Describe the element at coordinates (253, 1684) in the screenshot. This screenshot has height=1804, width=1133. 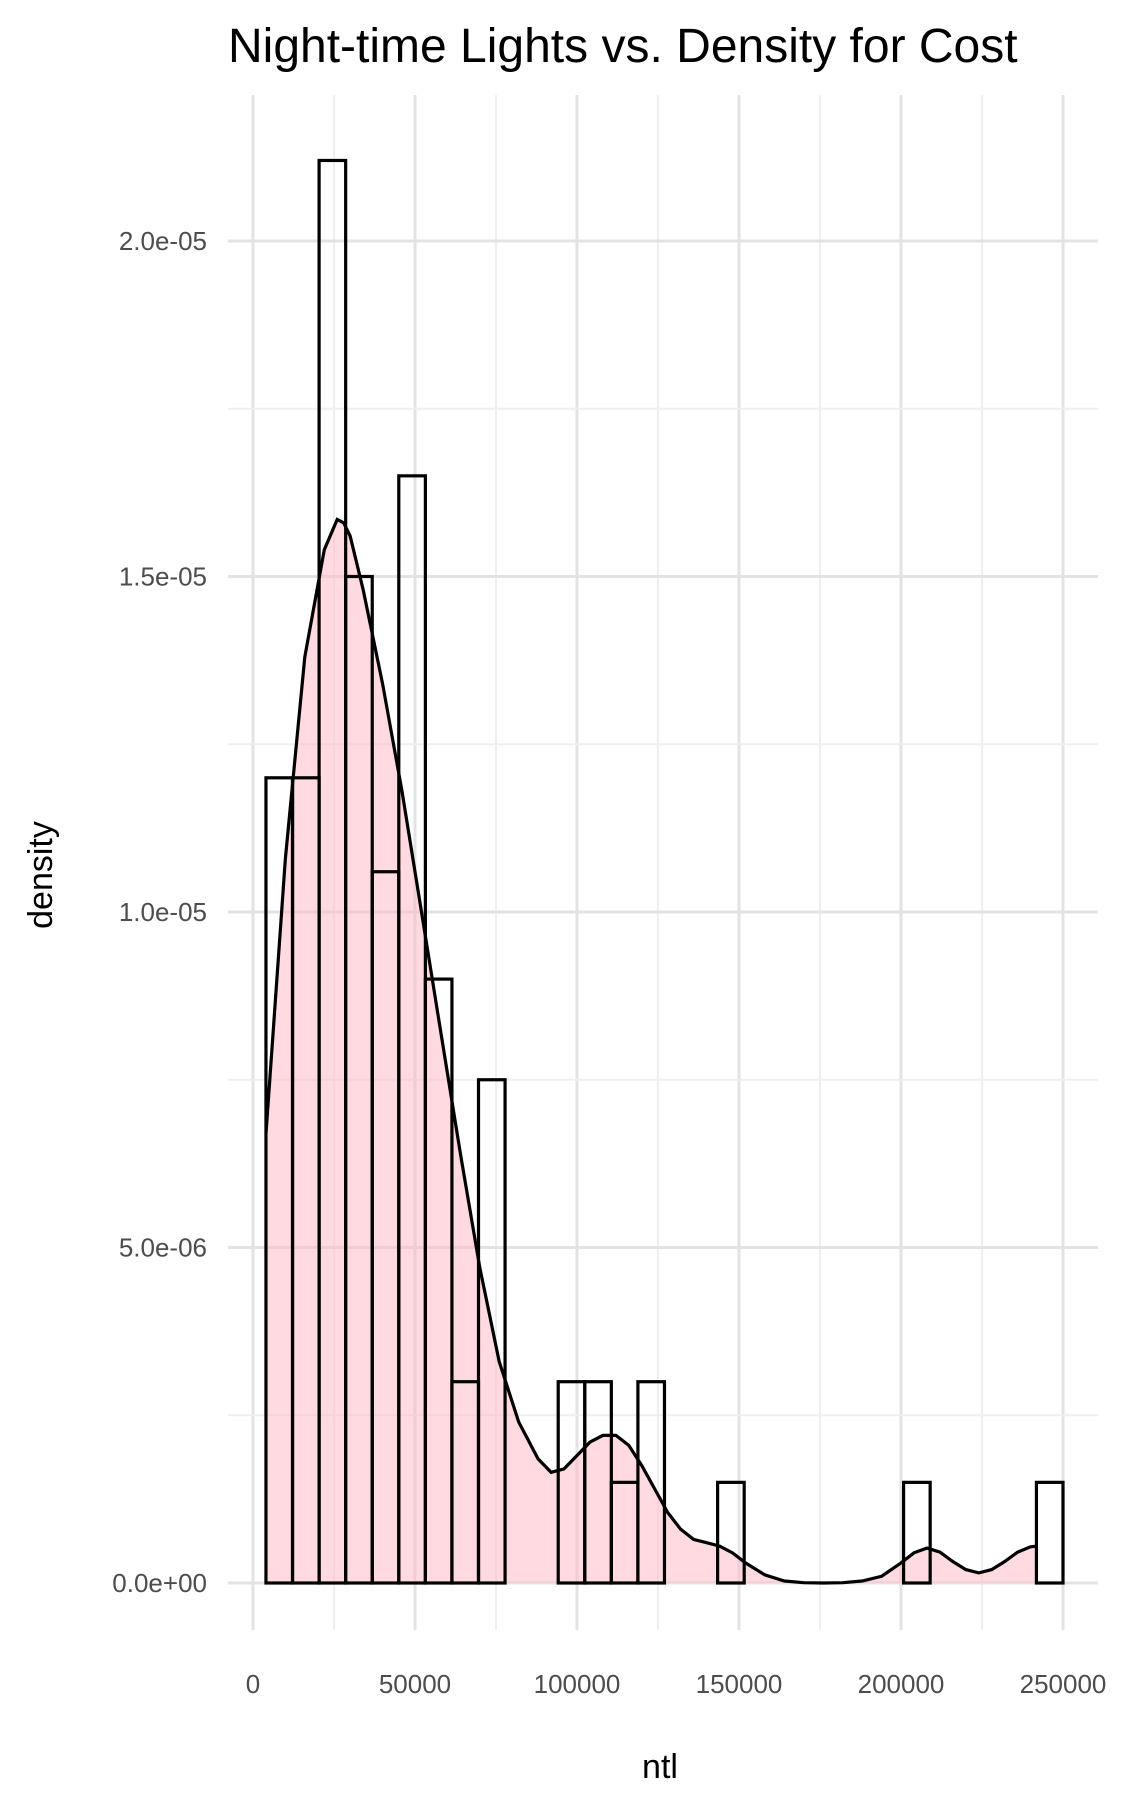
I see `x-tick-label: 0` at that location.